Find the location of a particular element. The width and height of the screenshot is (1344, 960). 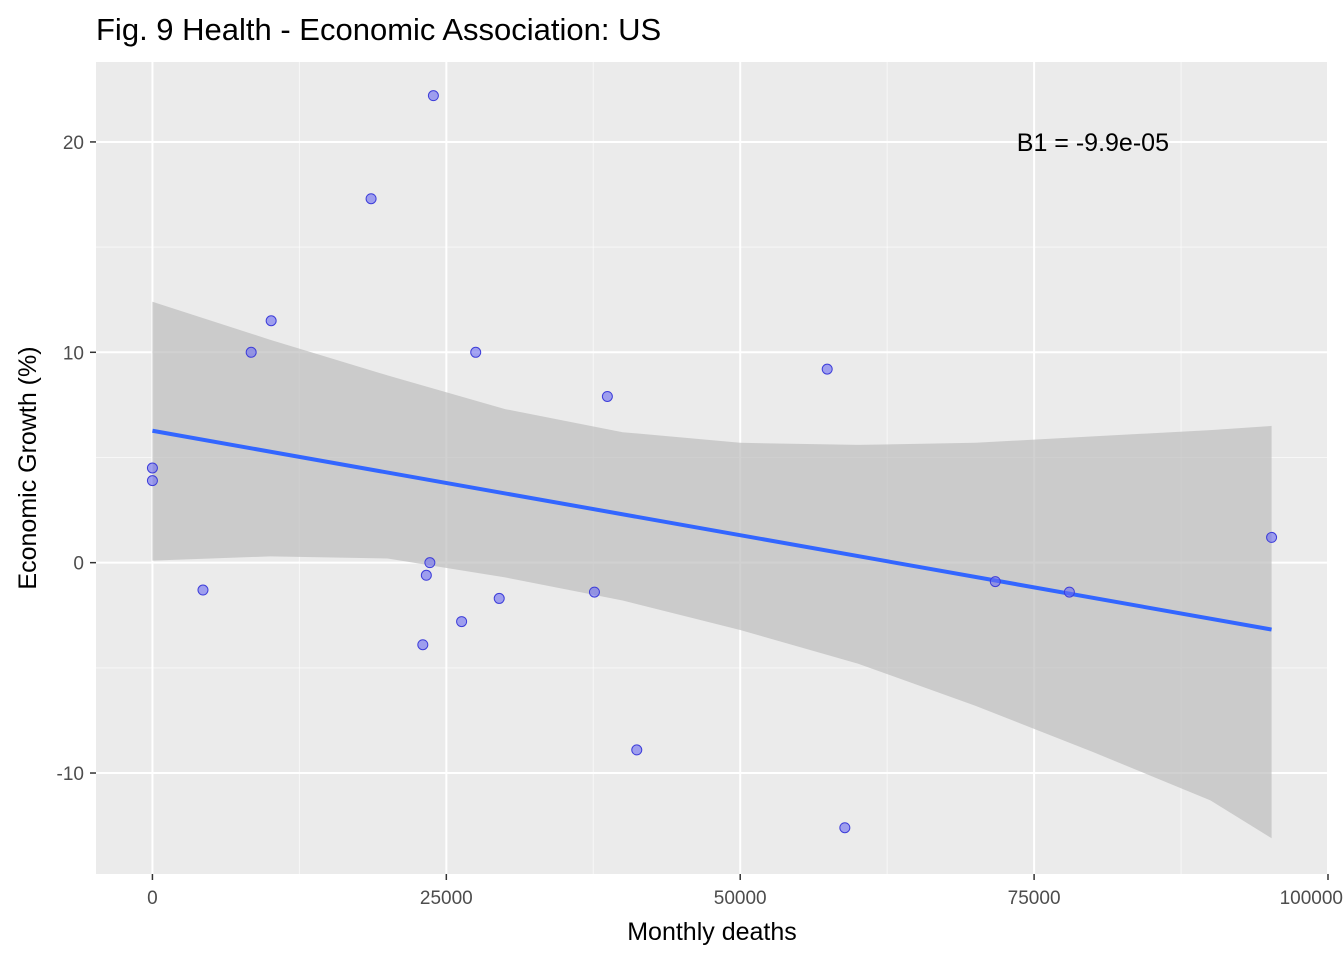

y-tick-label: 10 is located at coordinates (73, 353).